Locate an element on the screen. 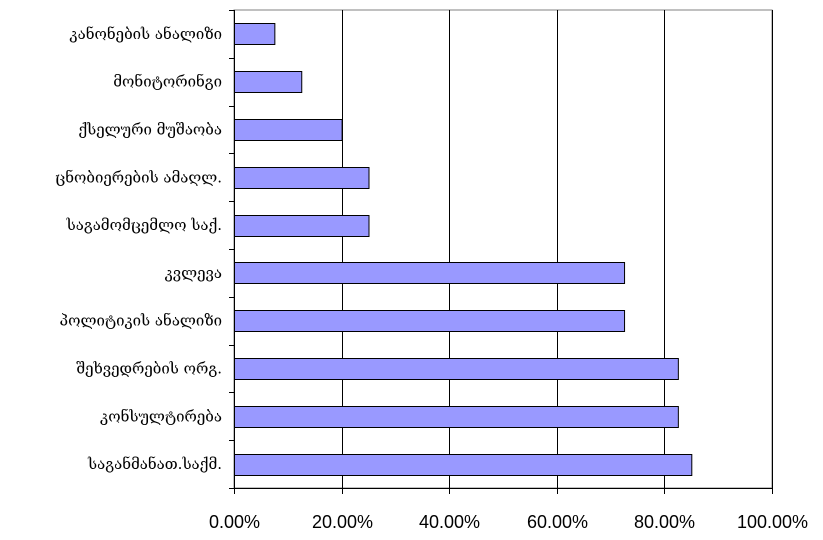  x-tick-label: 100.00% is located at coordinates (772, 522).